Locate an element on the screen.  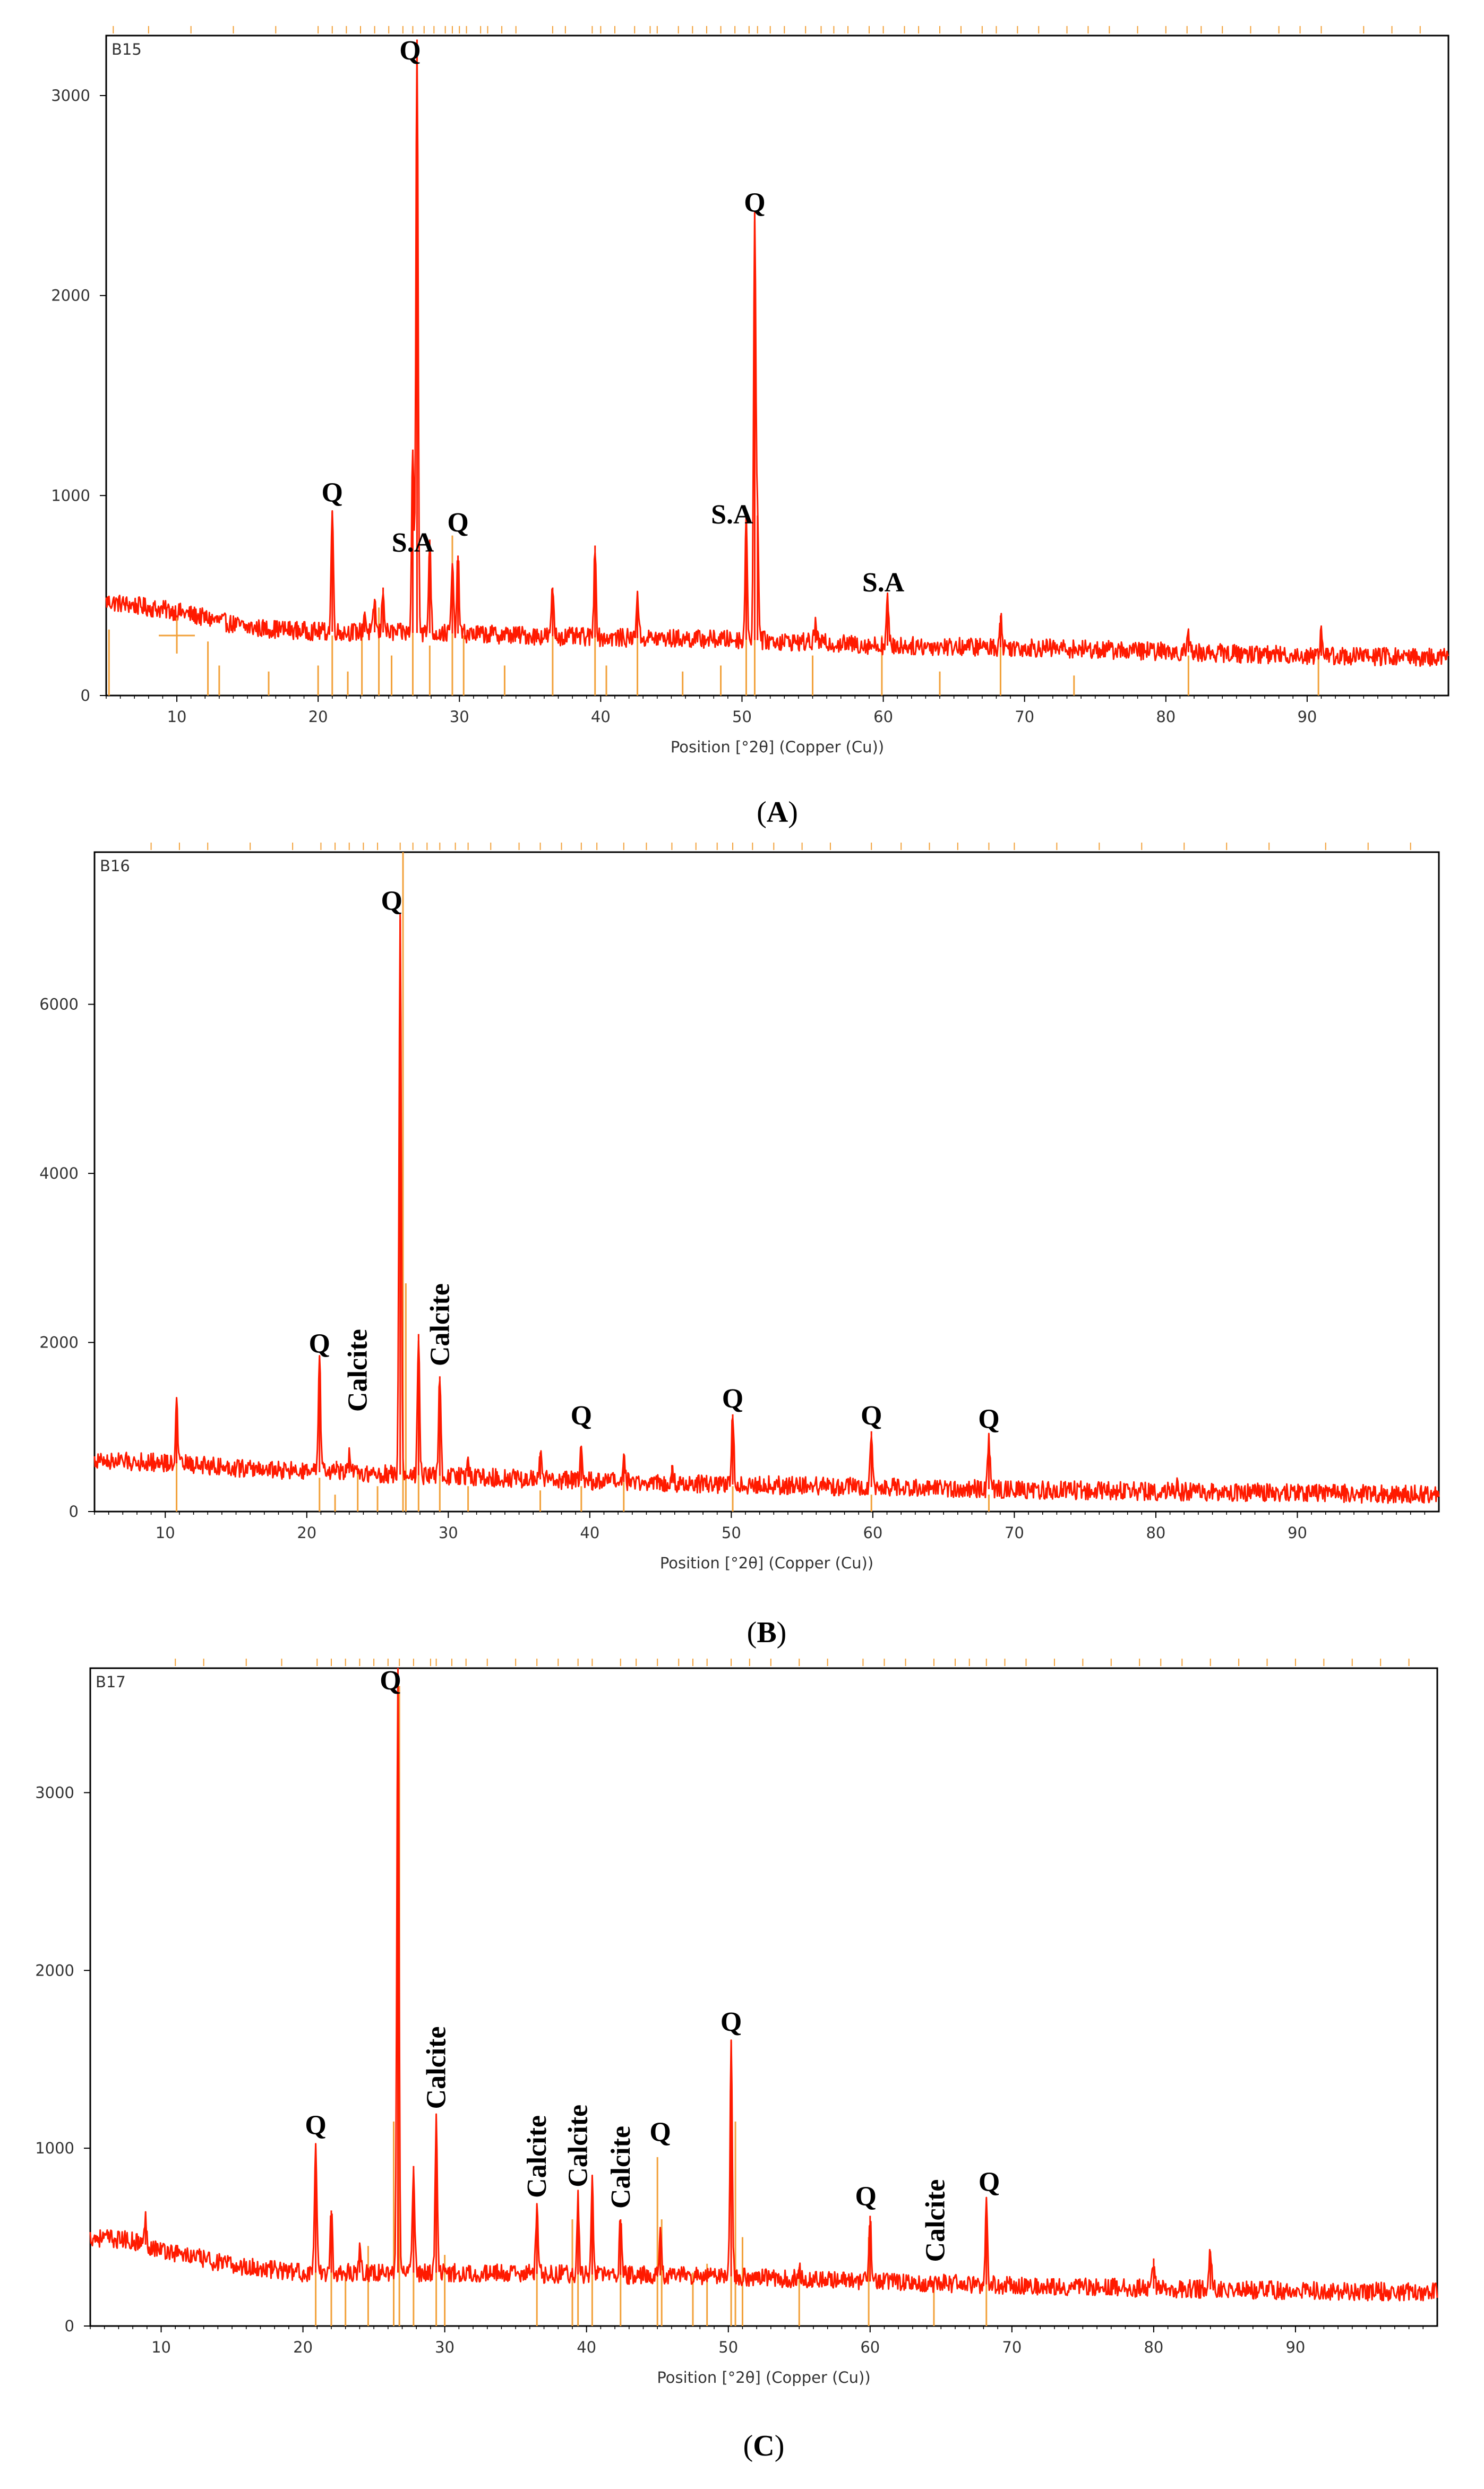
y-tick-label: 6000 is located at coordinates (59, 1004).